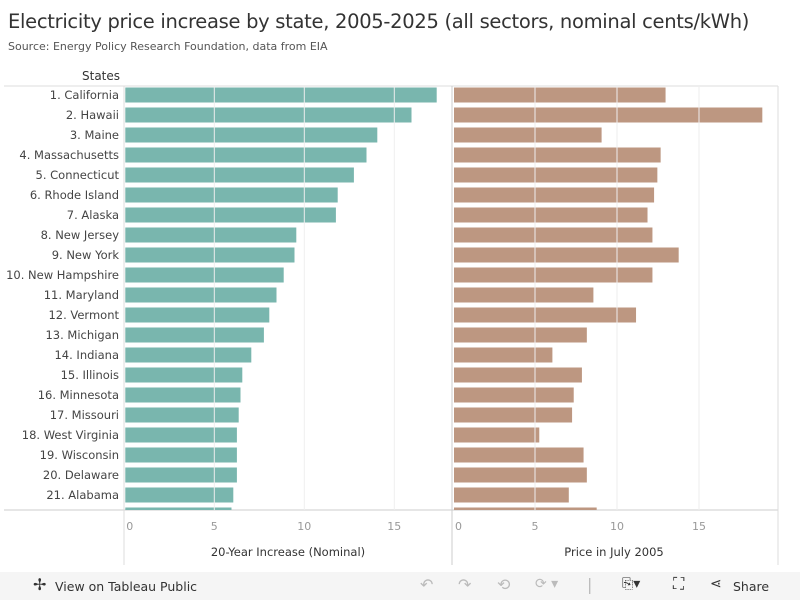  Describe the element at coordinates (288, 552) in the screenshot. I see `x-axis-title: 20-Year Increase (Nominal)` at that location.